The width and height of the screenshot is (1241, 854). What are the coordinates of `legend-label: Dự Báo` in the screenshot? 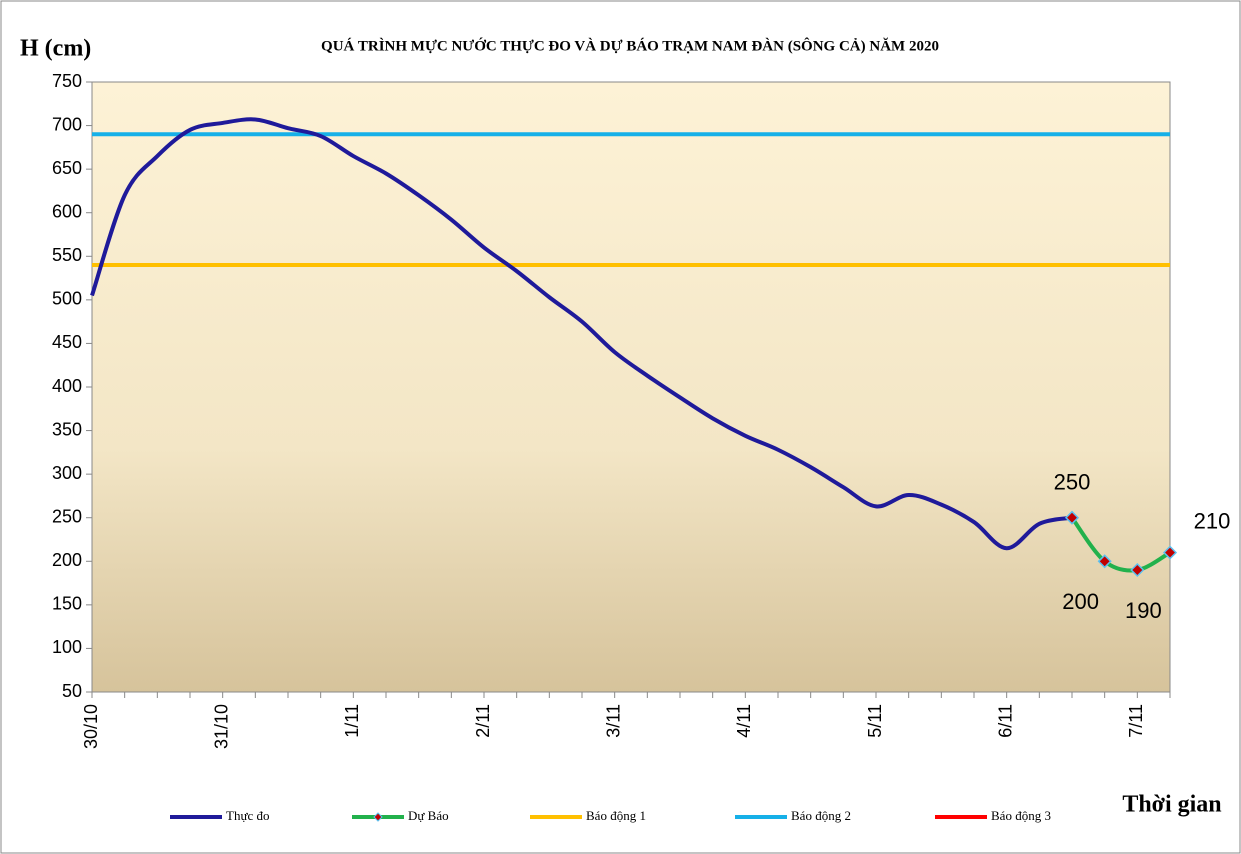 It's located at (428, 815).